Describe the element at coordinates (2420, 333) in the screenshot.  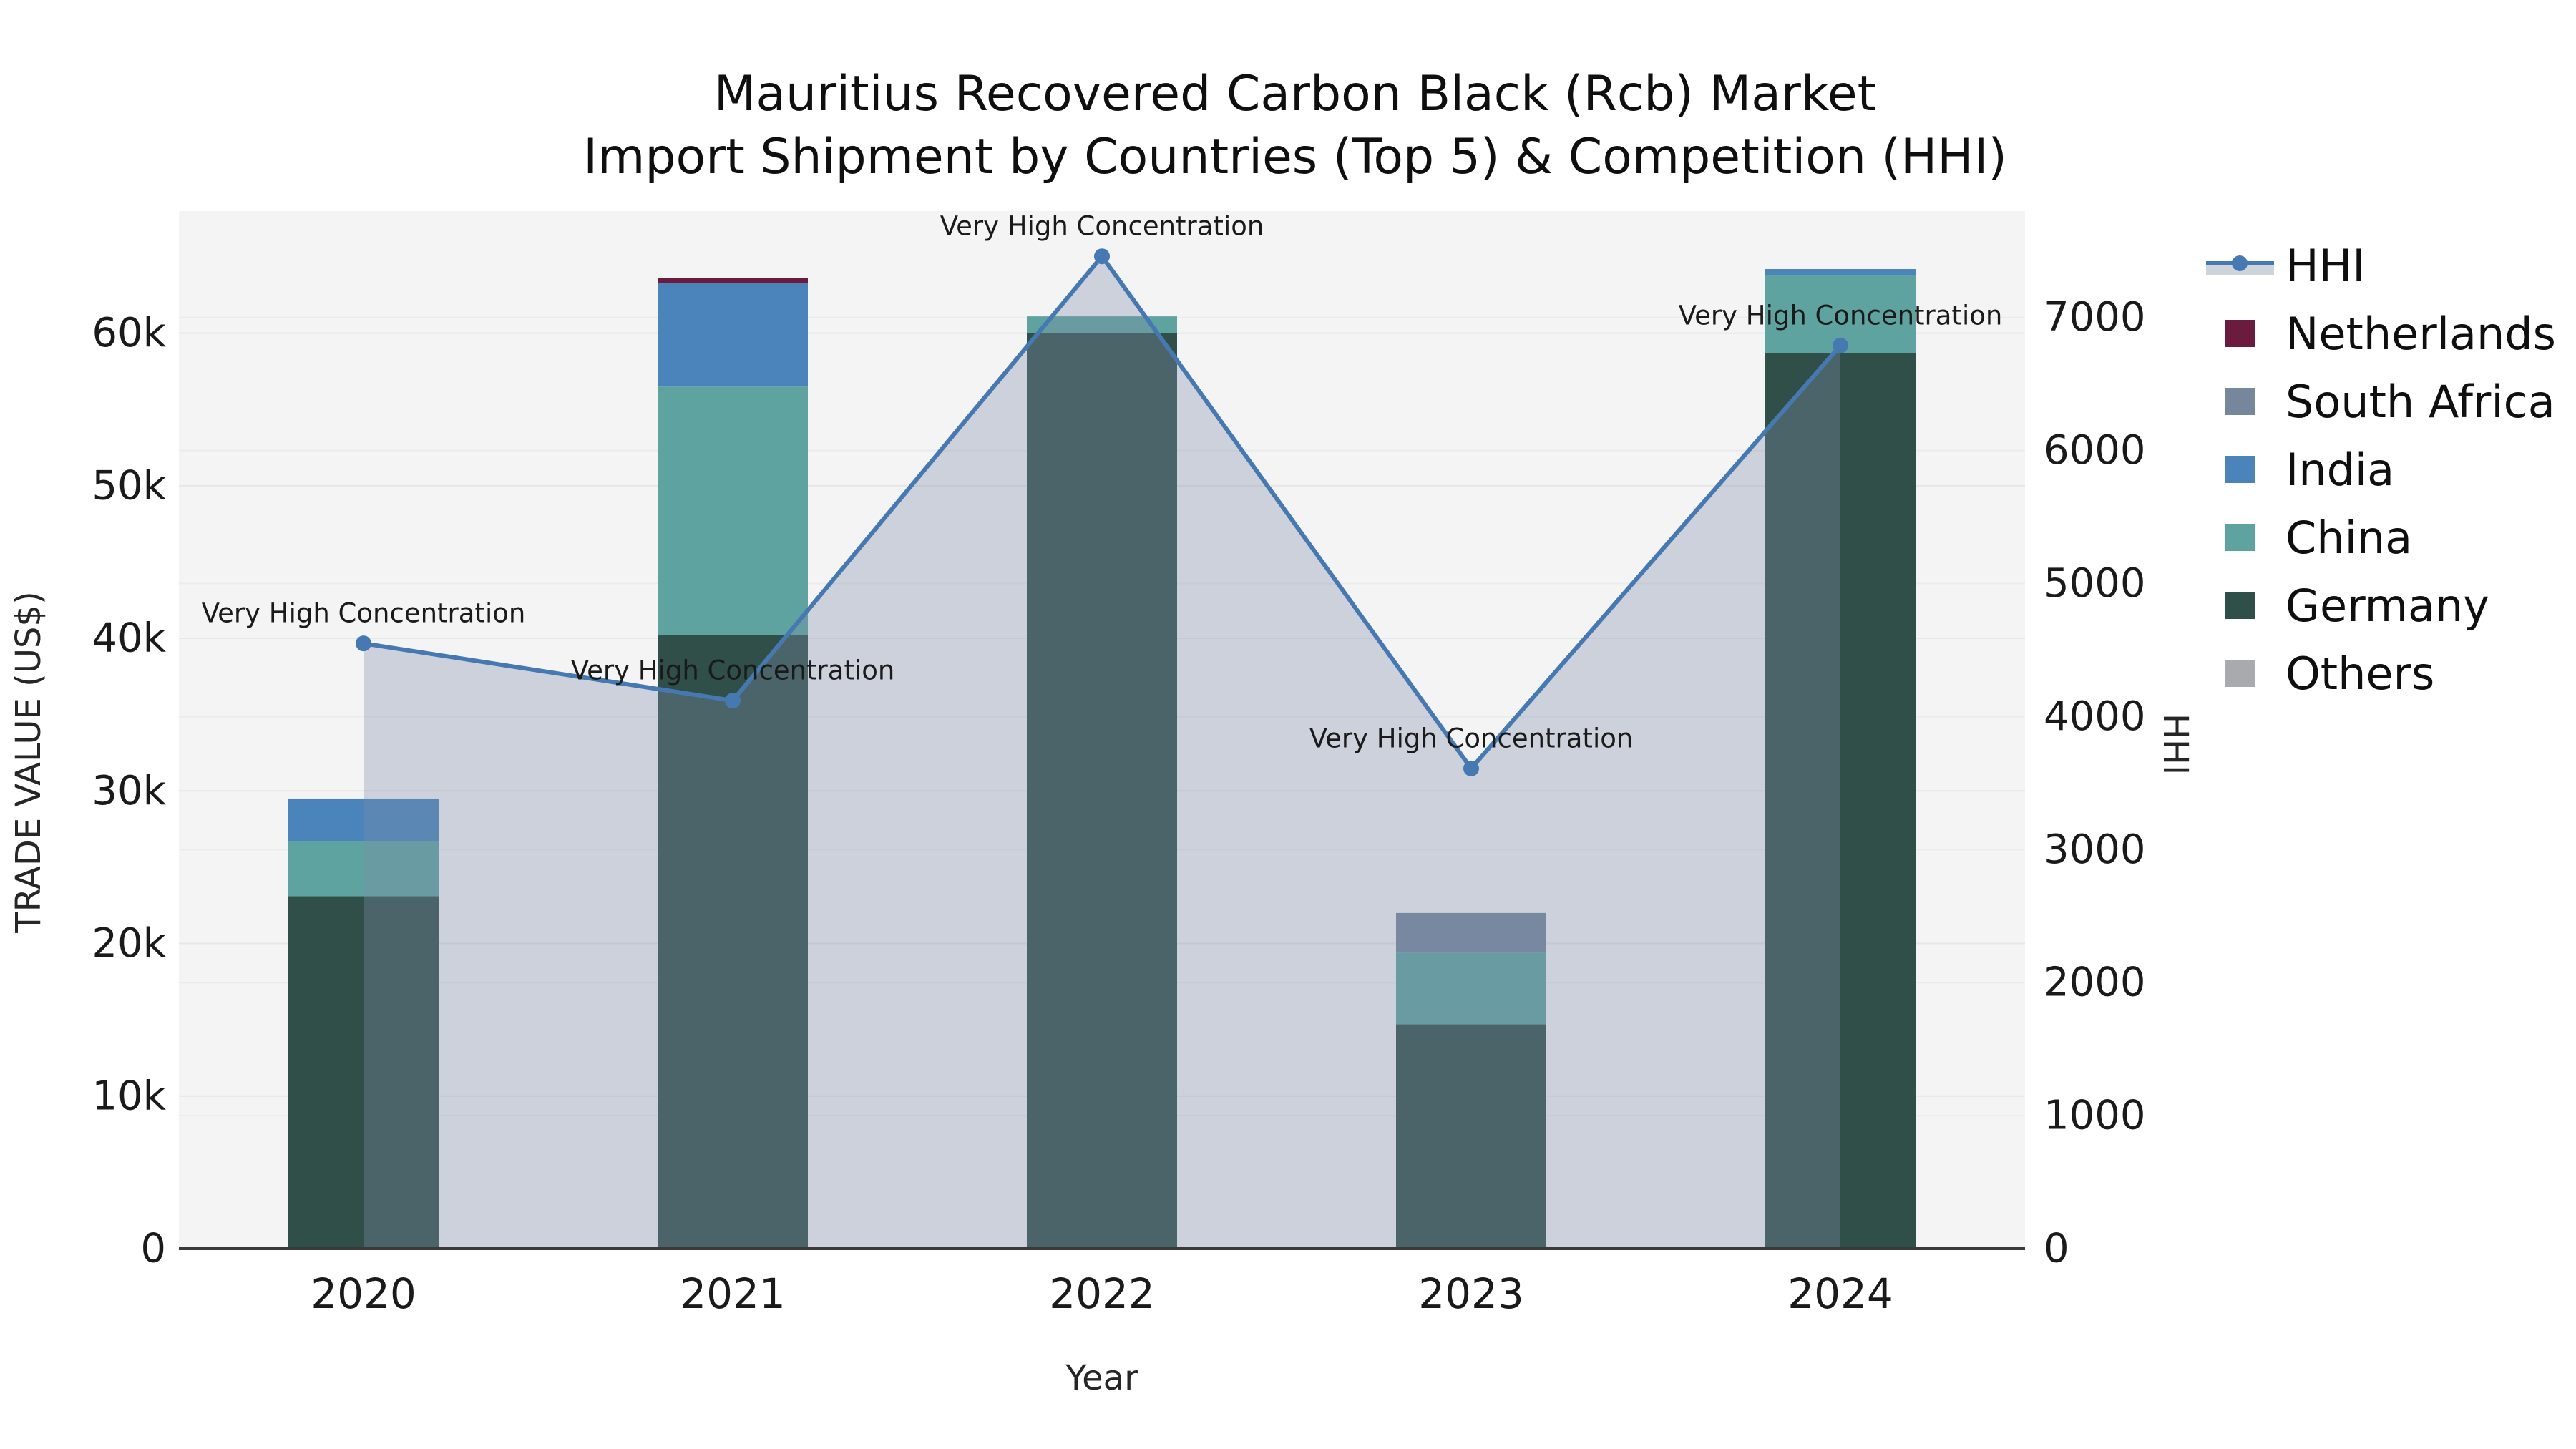
I see `legend-label: Netherlands` at that location.